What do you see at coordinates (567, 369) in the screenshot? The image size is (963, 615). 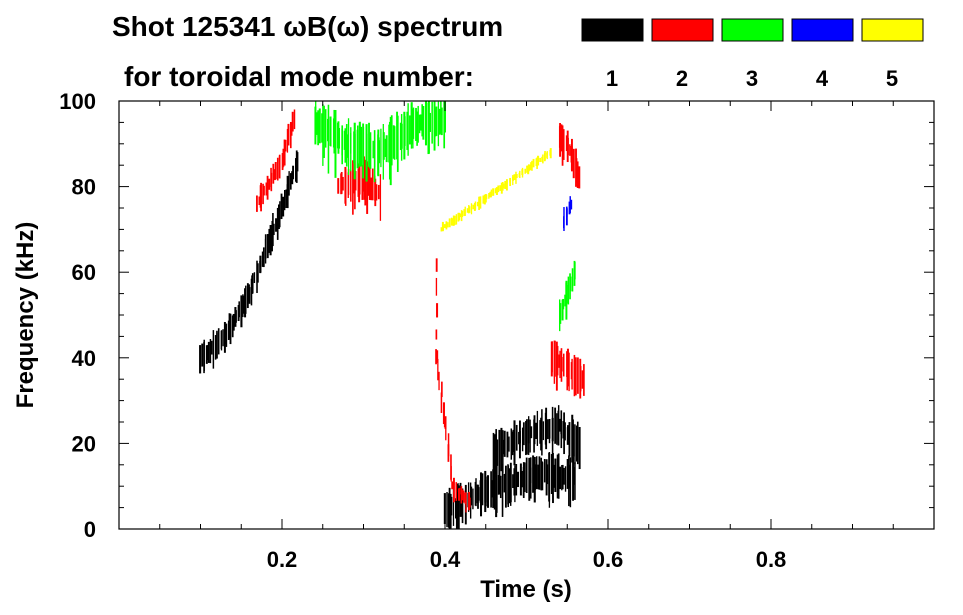 I see `feature-n2-0.55s-band` at bounding box center [567, 369].